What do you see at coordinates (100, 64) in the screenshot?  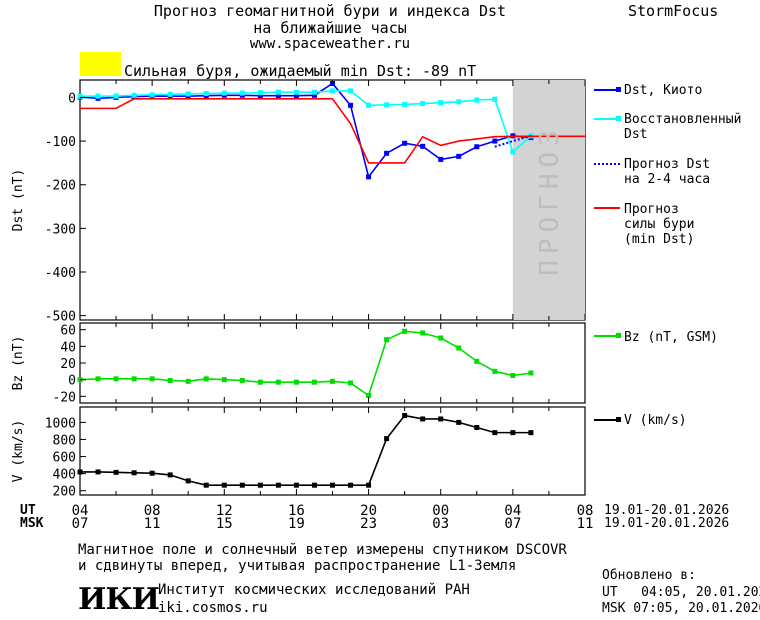 I see `storm-status-indicator` at bounding box center [100, 64].